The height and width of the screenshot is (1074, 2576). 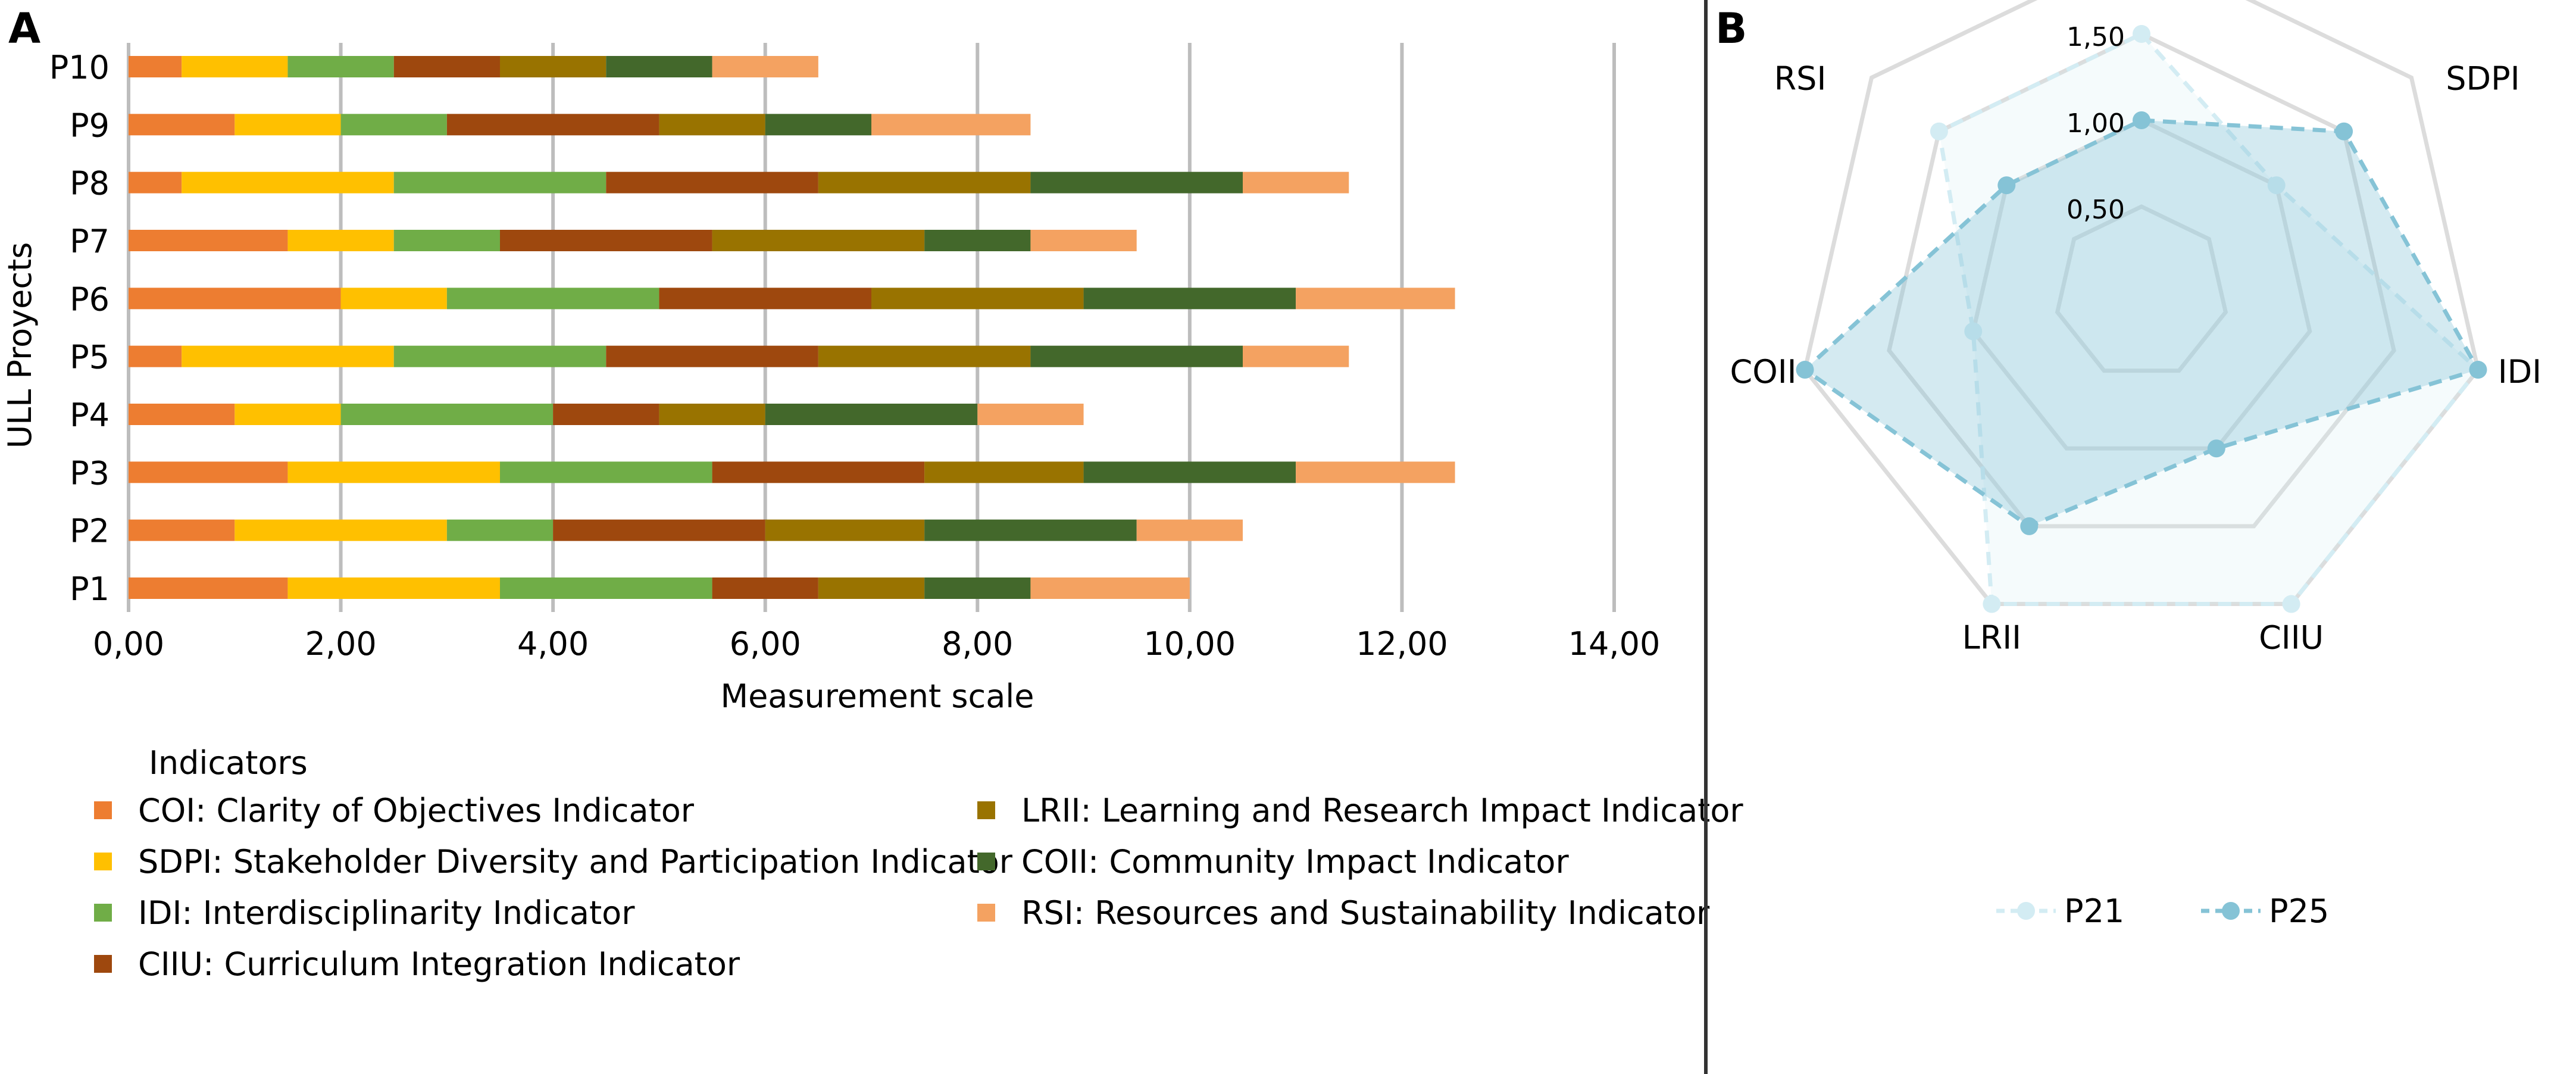 I want to click on x-tick-label: 4,00, so click(x=553, y=644).